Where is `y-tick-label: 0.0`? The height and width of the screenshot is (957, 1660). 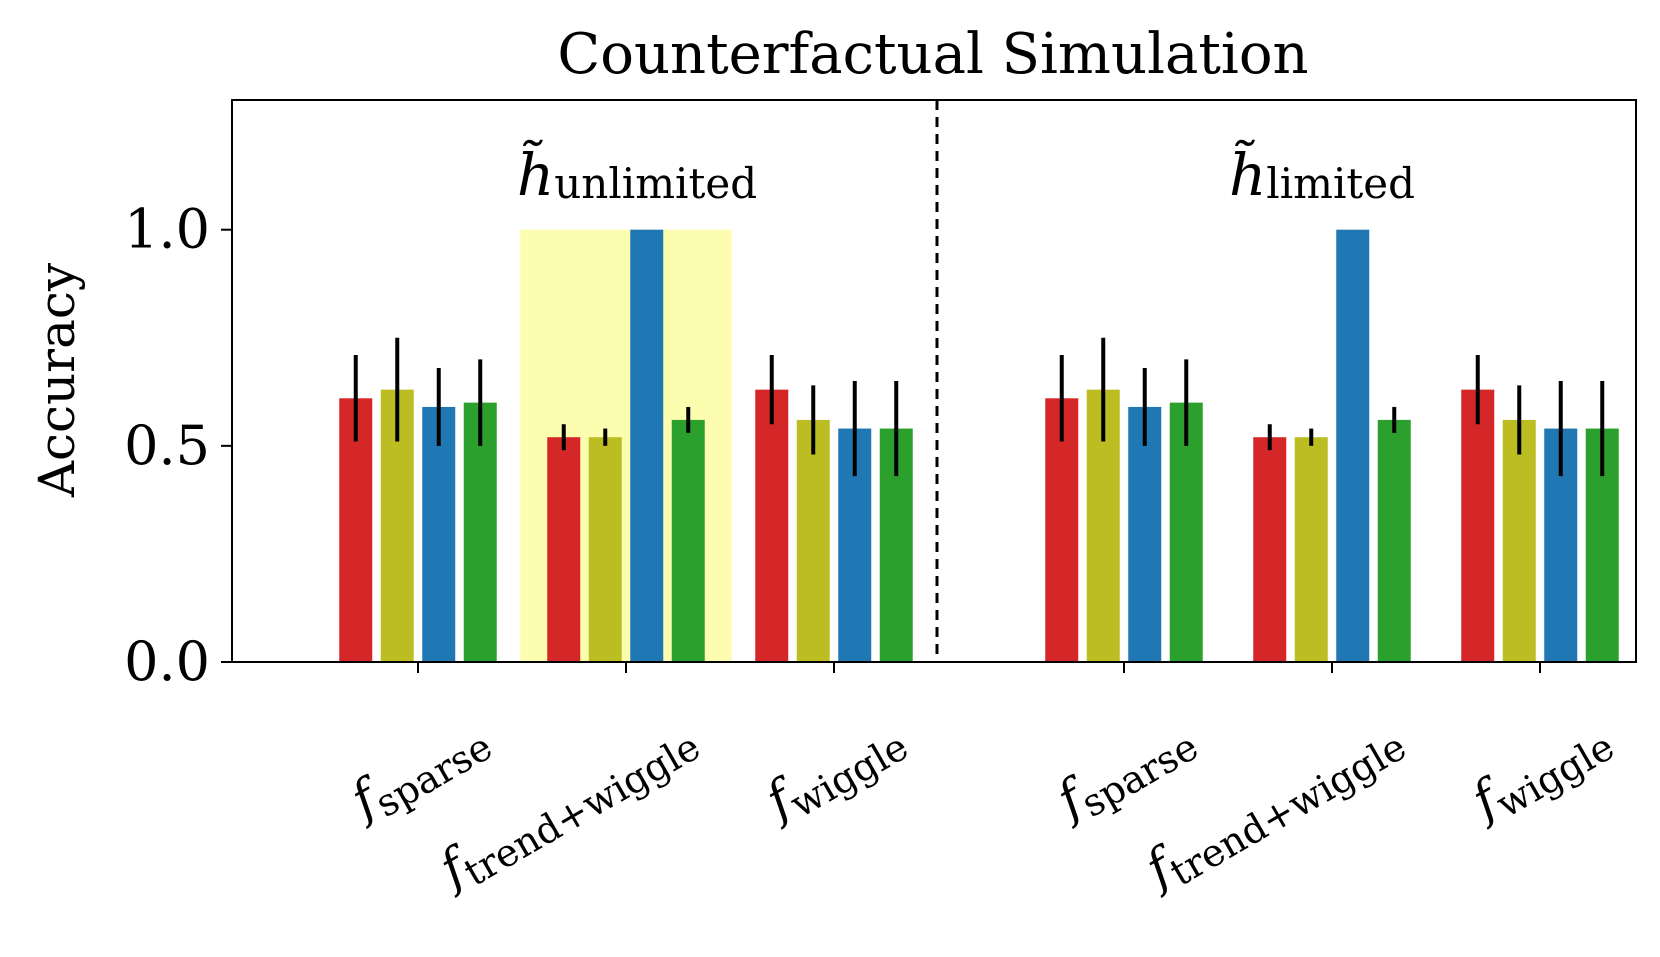 y-tick-label: 0.0 is located at coordinates (167, 661).